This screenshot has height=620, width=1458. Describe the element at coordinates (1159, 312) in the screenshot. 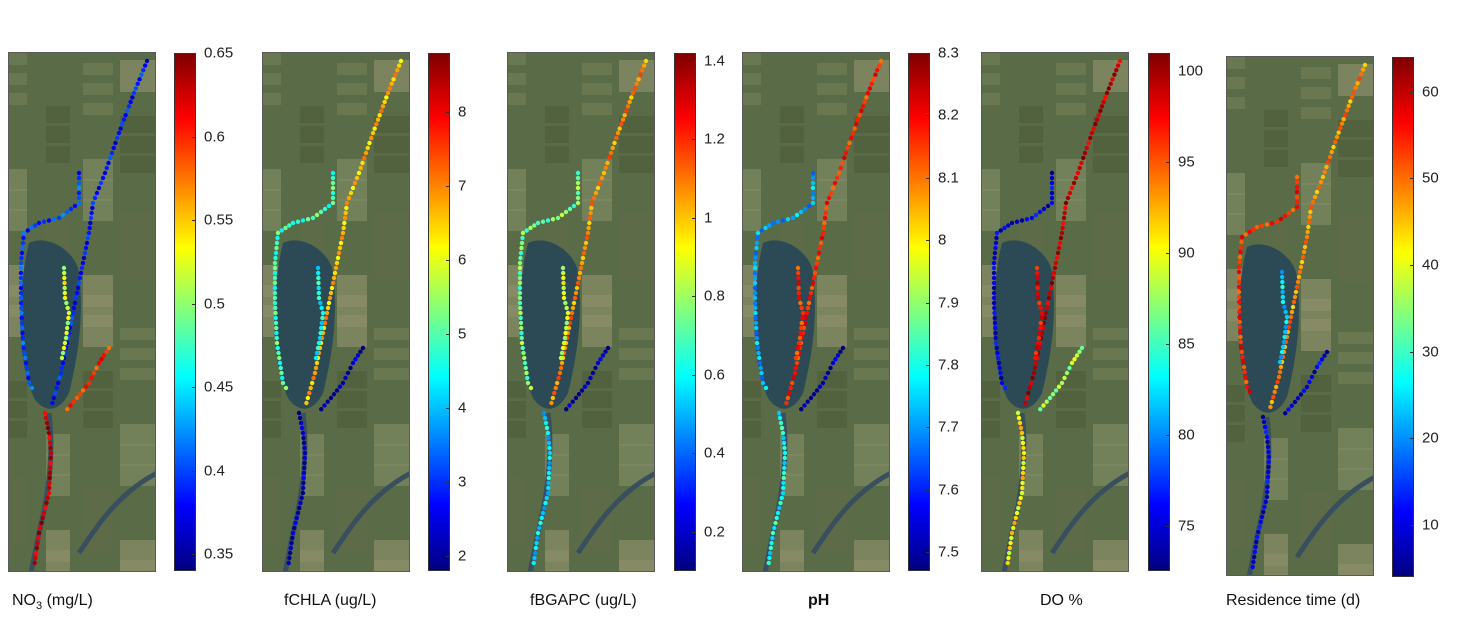

I see `colorbar-do` at that location.